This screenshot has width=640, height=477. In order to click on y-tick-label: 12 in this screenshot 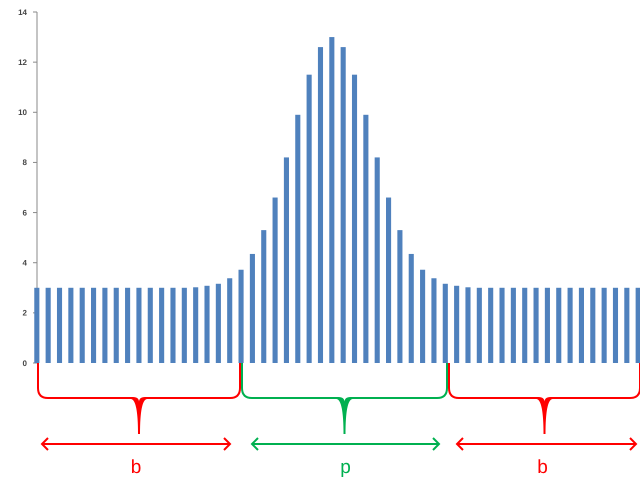, I will do `click(23, 62)`.